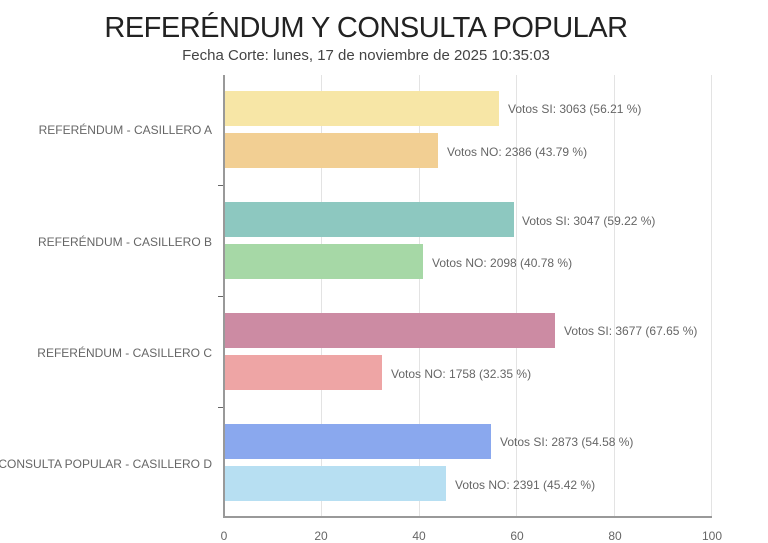  What do you see at coordinates (357, 441) in the screenshot?
I see `bar-d-si` at bounding box center [357, 441].